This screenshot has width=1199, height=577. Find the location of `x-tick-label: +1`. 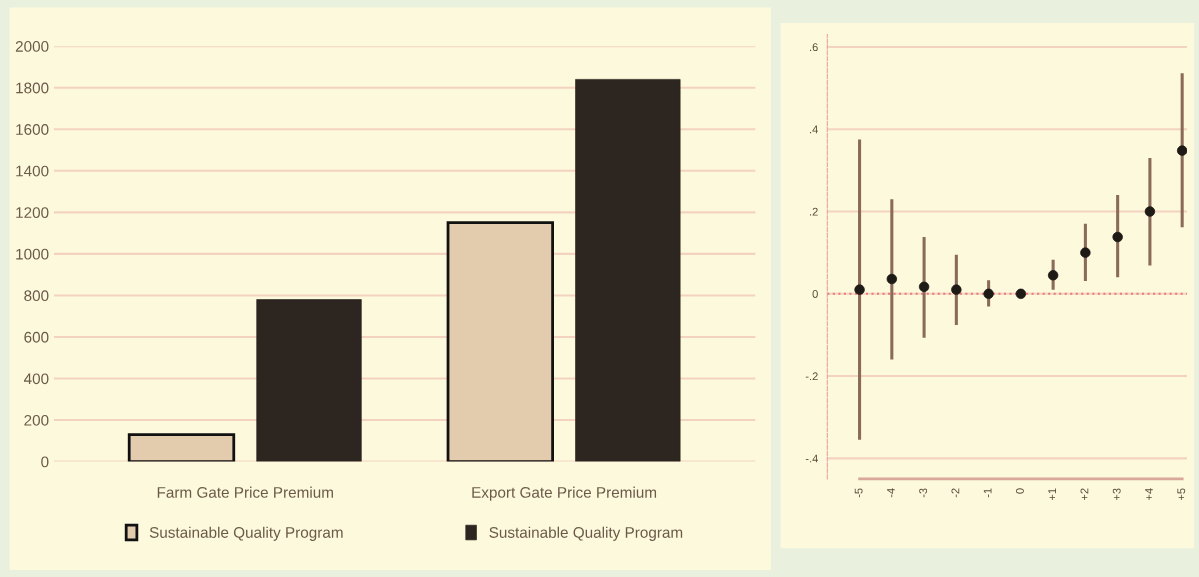

x-tick-label: +1 is located at coordinates (1052, 494).